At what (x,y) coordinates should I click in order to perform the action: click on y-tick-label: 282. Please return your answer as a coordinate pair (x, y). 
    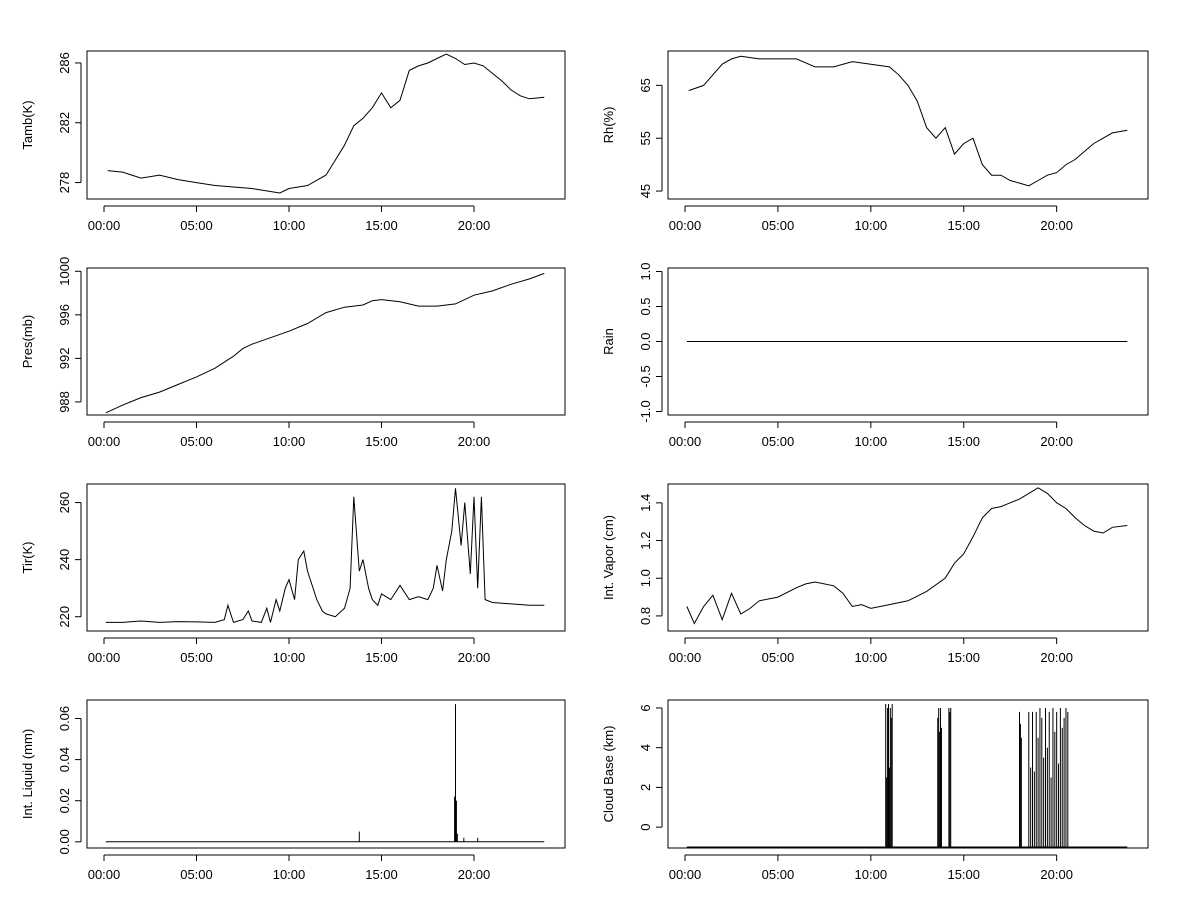
    Looking at the image, I should click on (64, 123).